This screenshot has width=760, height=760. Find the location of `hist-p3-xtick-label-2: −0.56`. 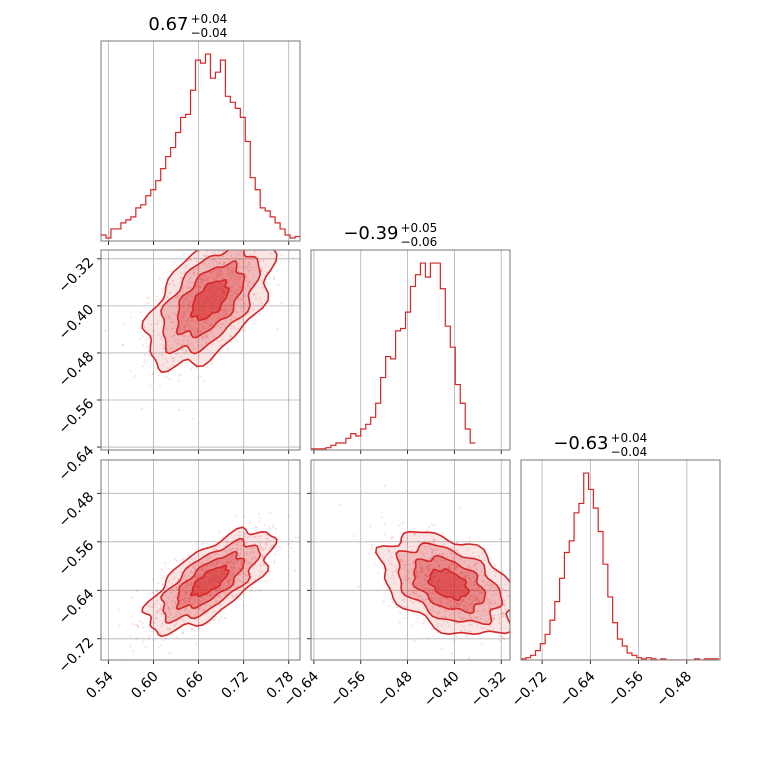

hist-p3-xtick-label-2: −0.56 is located at coordinates (626, 690).